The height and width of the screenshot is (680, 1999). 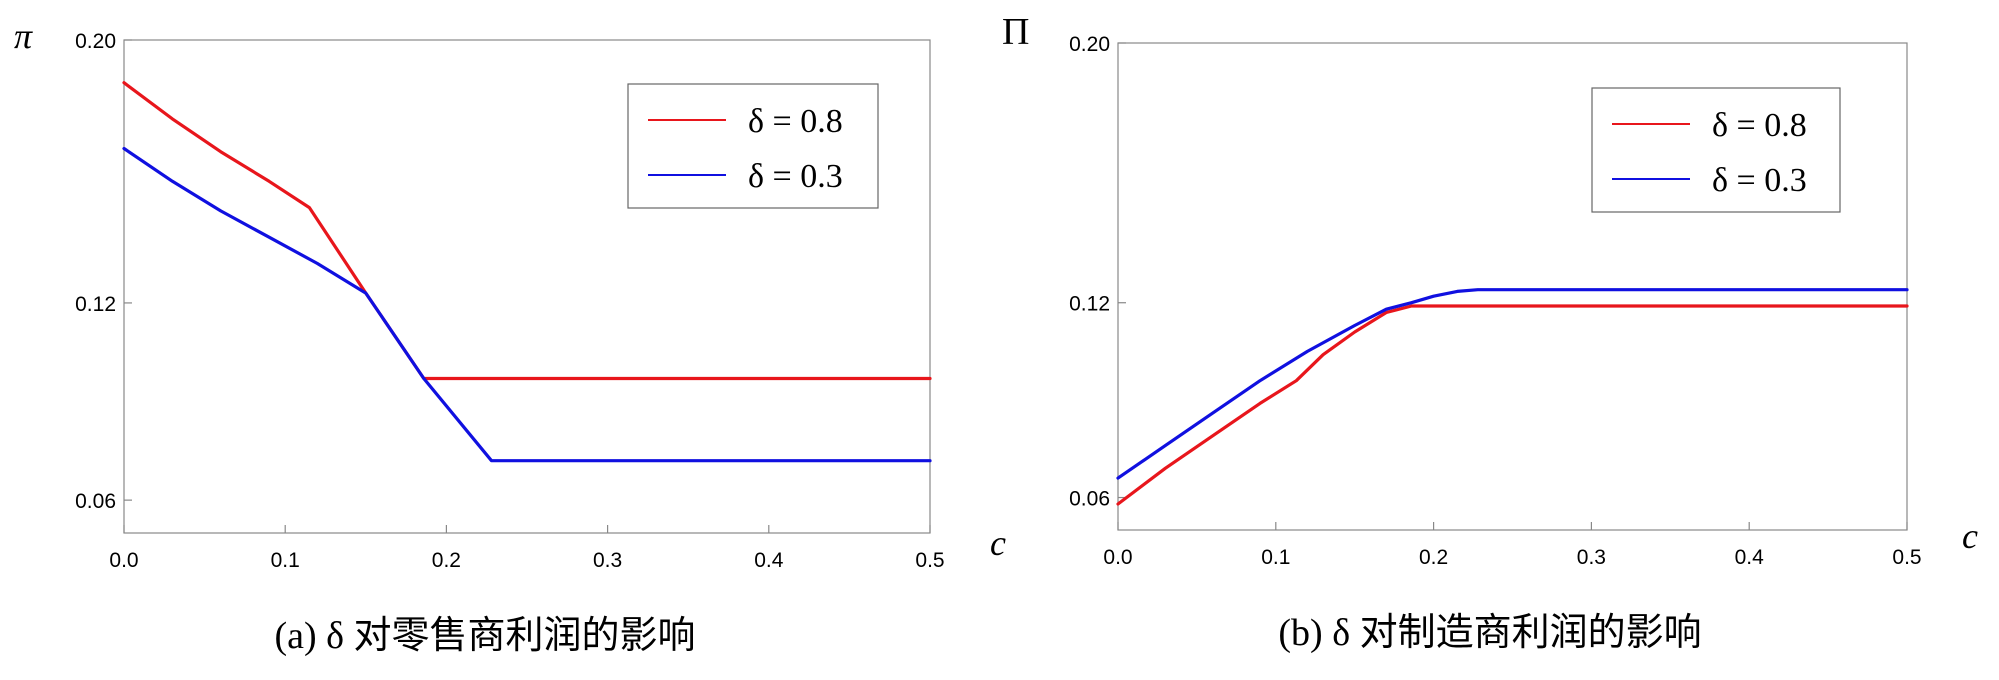 What do you see at coordinates (23, 36) in the screenshot?
I see `y-axis-label: π` at bounding box center [23, 36].